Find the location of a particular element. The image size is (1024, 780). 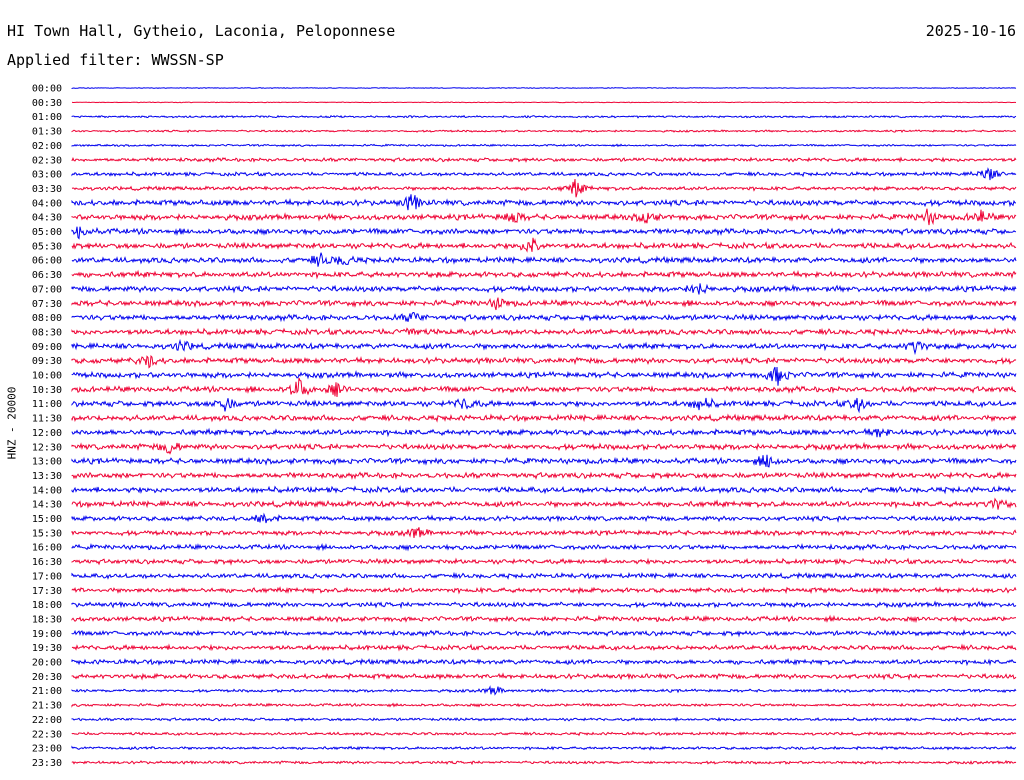

time-tick-label: 23:30 is located at coordinates (47, 763).